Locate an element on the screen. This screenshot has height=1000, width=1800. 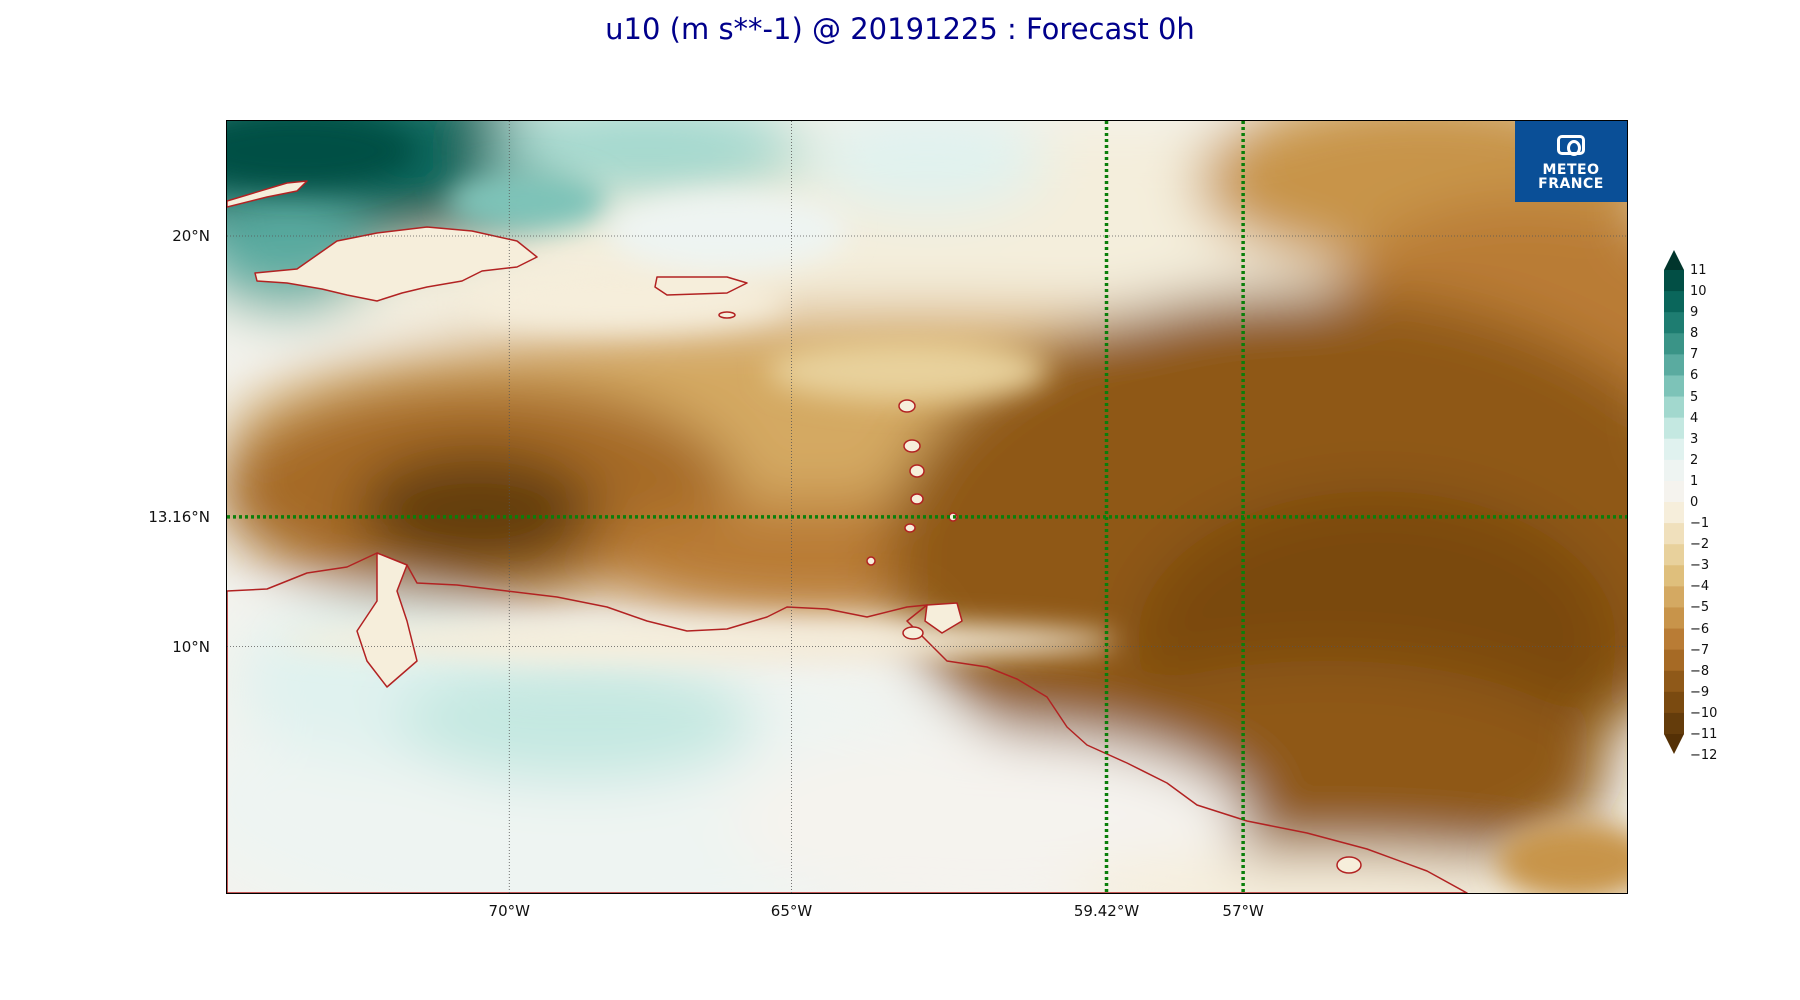
colorbar-tick-label: 6 is located at coordinates (1694, 376).